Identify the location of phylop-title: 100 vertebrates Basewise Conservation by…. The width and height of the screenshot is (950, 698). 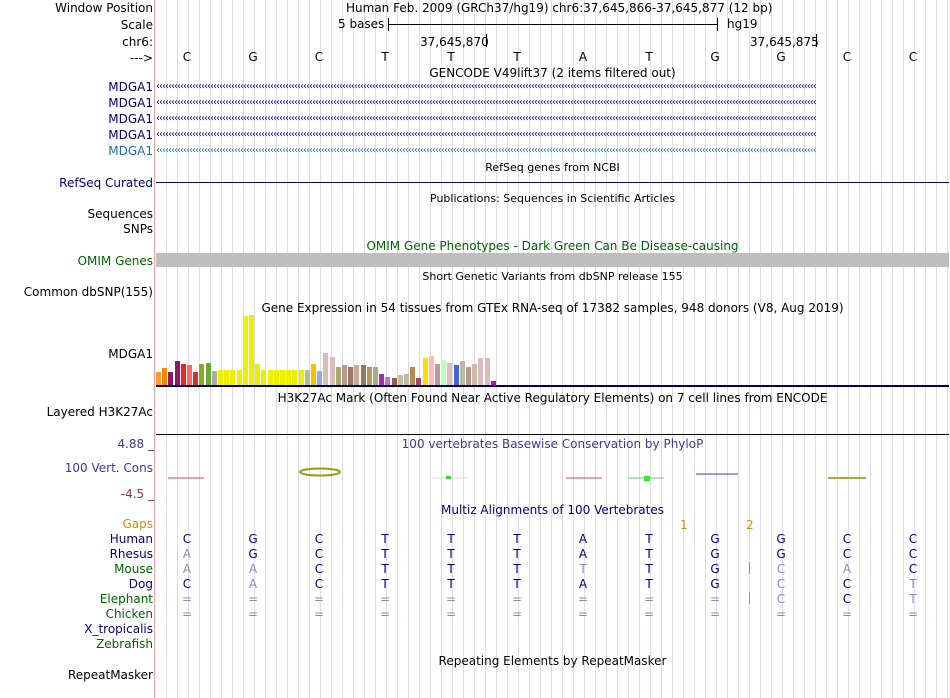
(552, 444).